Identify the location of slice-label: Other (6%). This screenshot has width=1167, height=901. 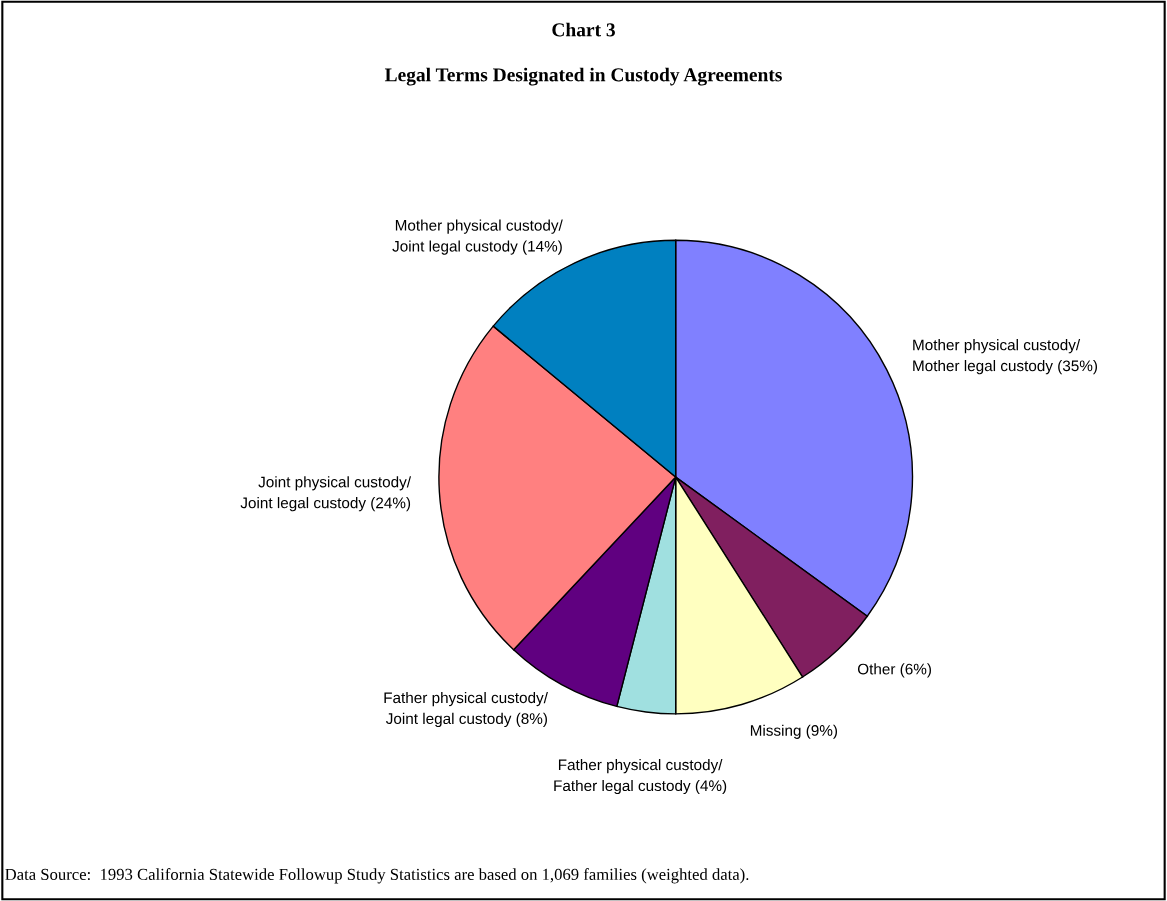
(894, 670).